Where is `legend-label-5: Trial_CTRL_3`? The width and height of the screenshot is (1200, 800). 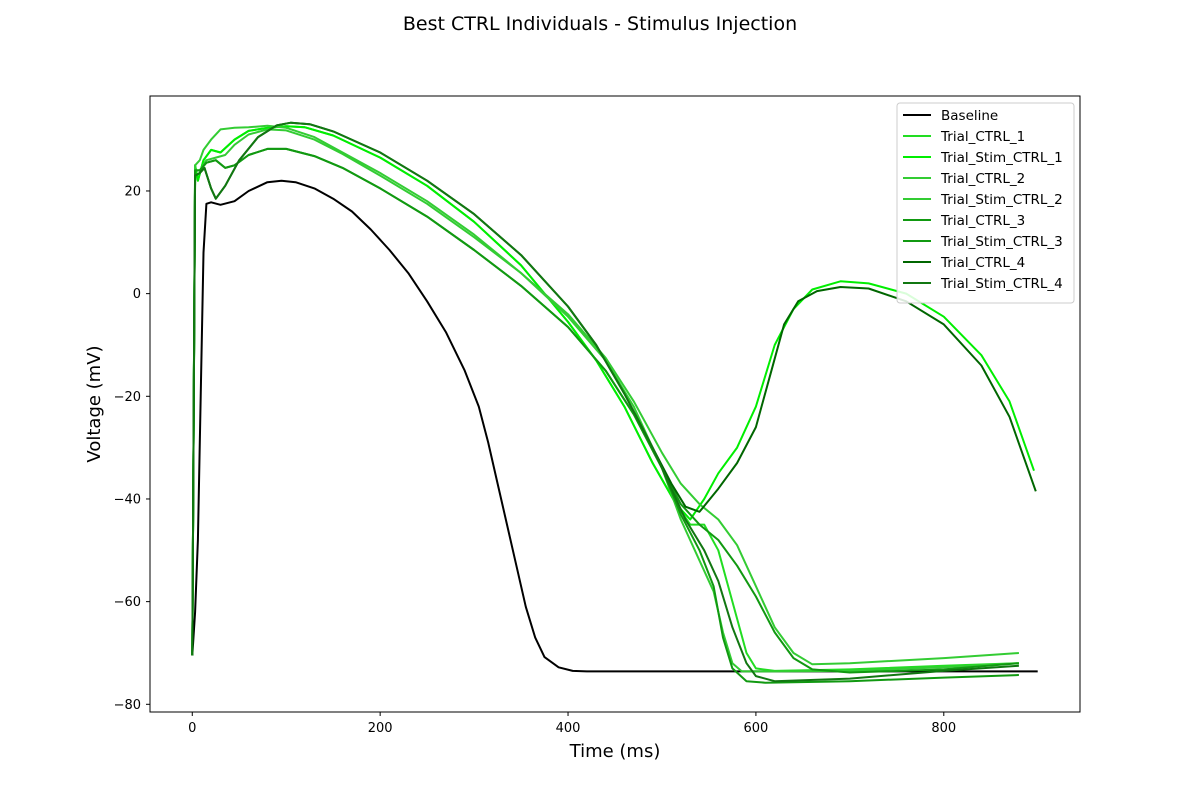 legend-label-5: Trial_CTRL_3 is located at coordinates (982, 221).